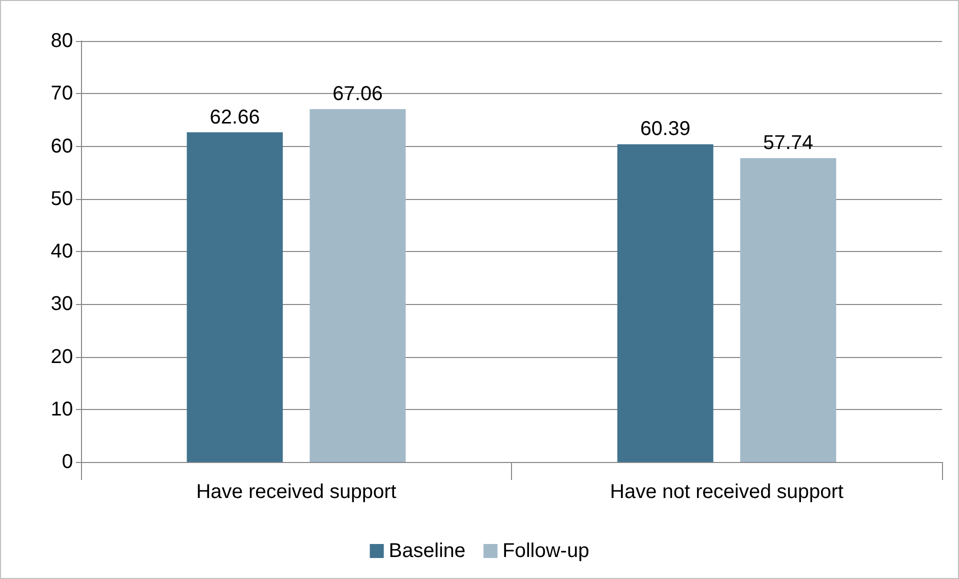  Describe the element at coordinates (357, 94) in the screenshot. I see `data-label: 67.06` at that location.